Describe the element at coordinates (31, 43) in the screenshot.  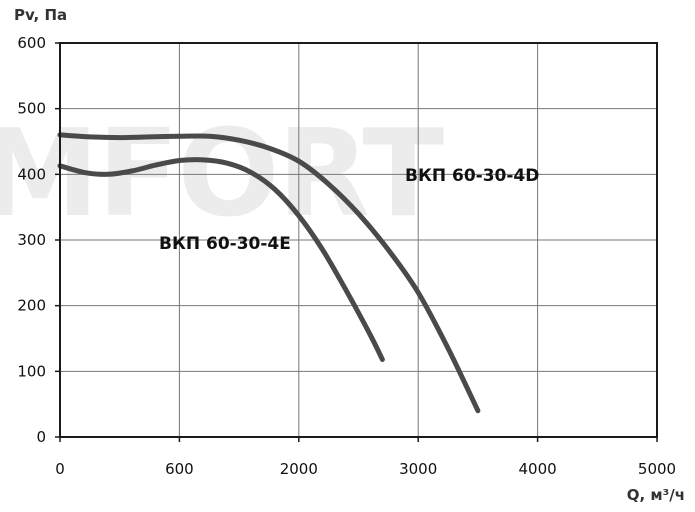
I see `y-tick-label: 600` at that location.